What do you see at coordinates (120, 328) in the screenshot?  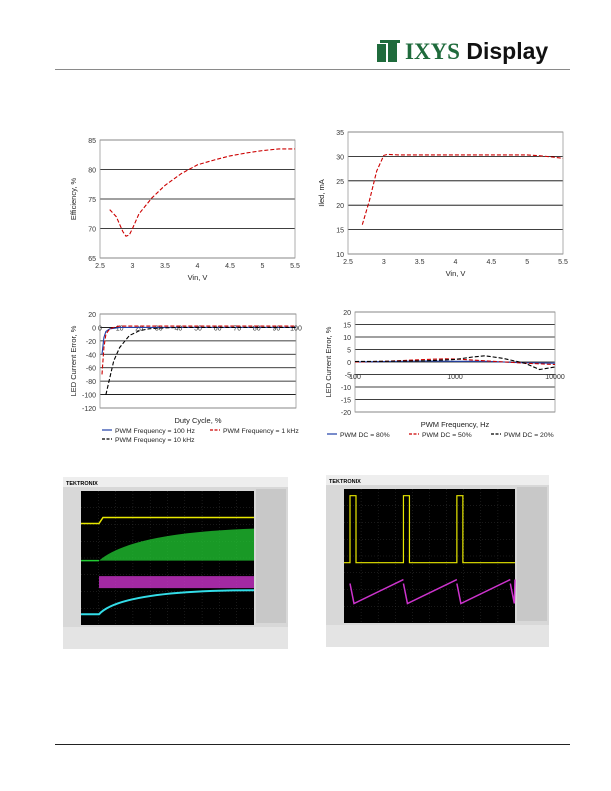 I see `x-tick-label: 10` at bounding box center [120, 328].